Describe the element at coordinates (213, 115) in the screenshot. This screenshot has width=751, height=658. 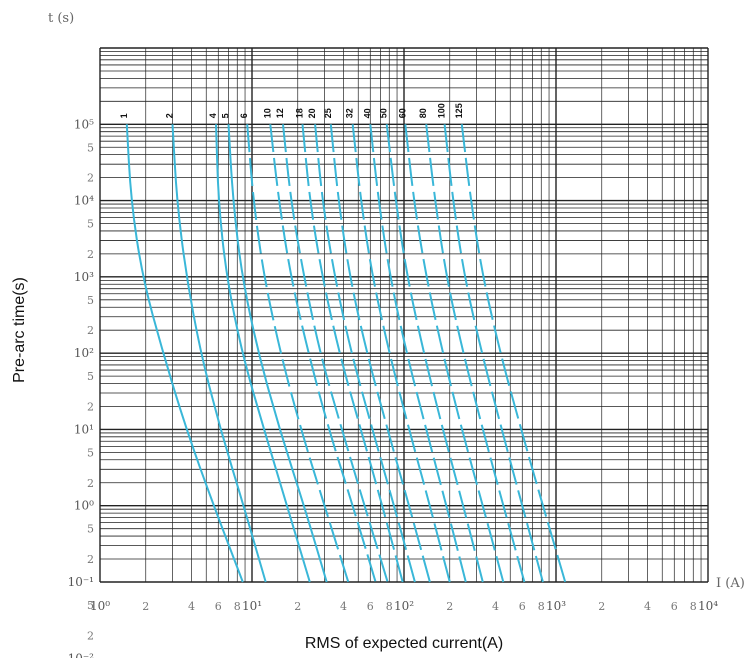
I see `rating-label-4: 4` at that location.